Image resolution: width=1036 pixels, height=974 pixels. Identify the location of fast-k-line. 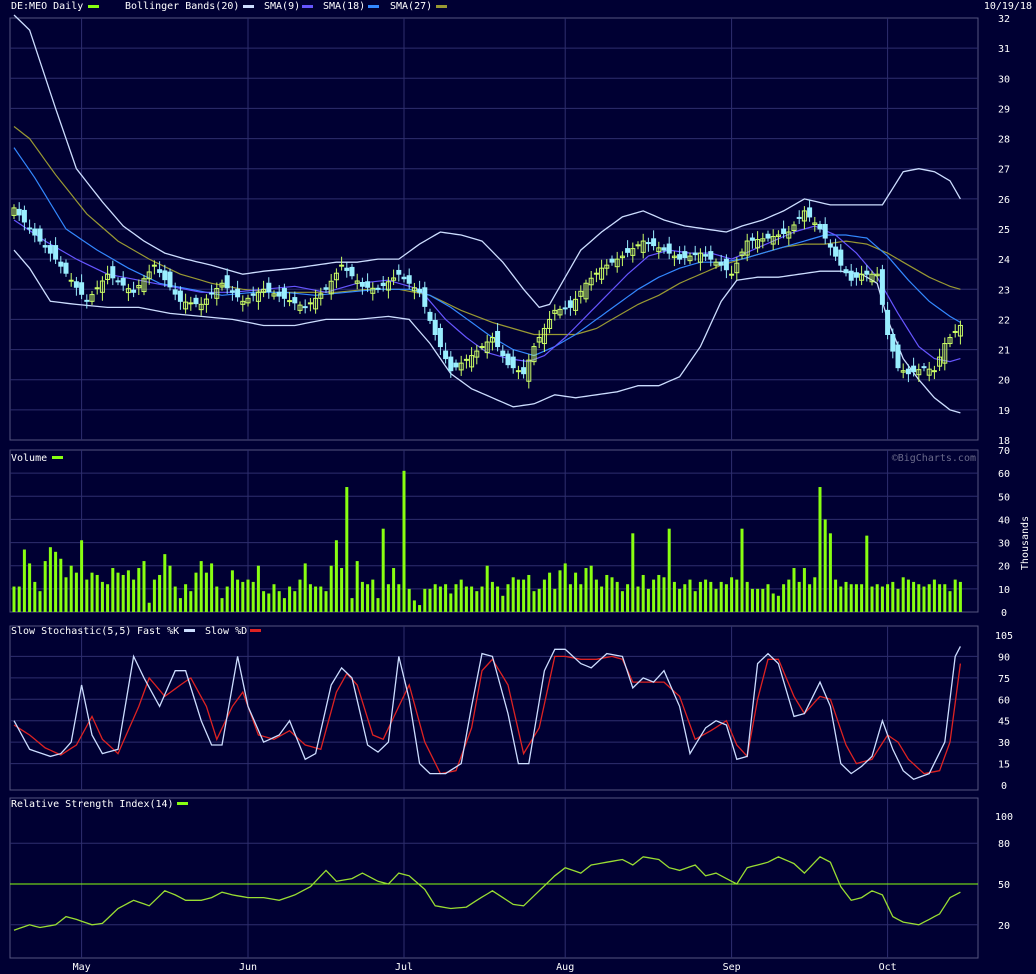
(487, 713).